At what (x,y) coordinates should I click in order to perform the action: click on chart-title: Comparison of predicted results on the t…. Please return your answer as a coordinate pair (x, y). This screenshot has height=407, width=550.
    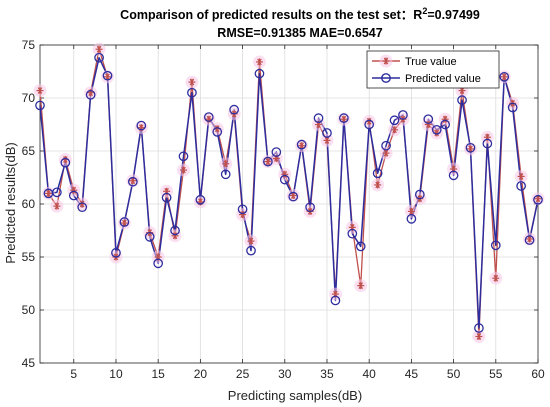
    Looking at the image, I should click on (300, 14).